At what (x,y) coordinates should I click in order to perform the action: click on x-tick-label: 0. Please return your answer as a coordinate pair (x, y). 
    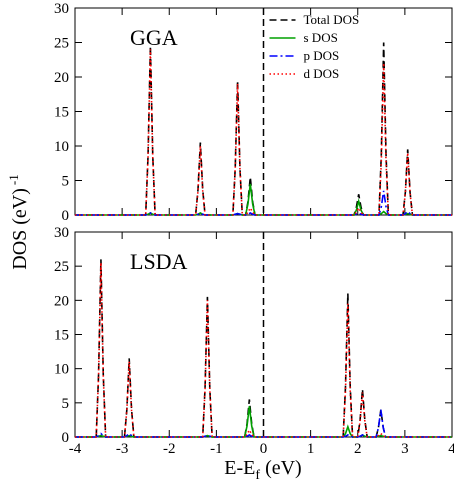
    Looking at the image, I should click on (264, 449).